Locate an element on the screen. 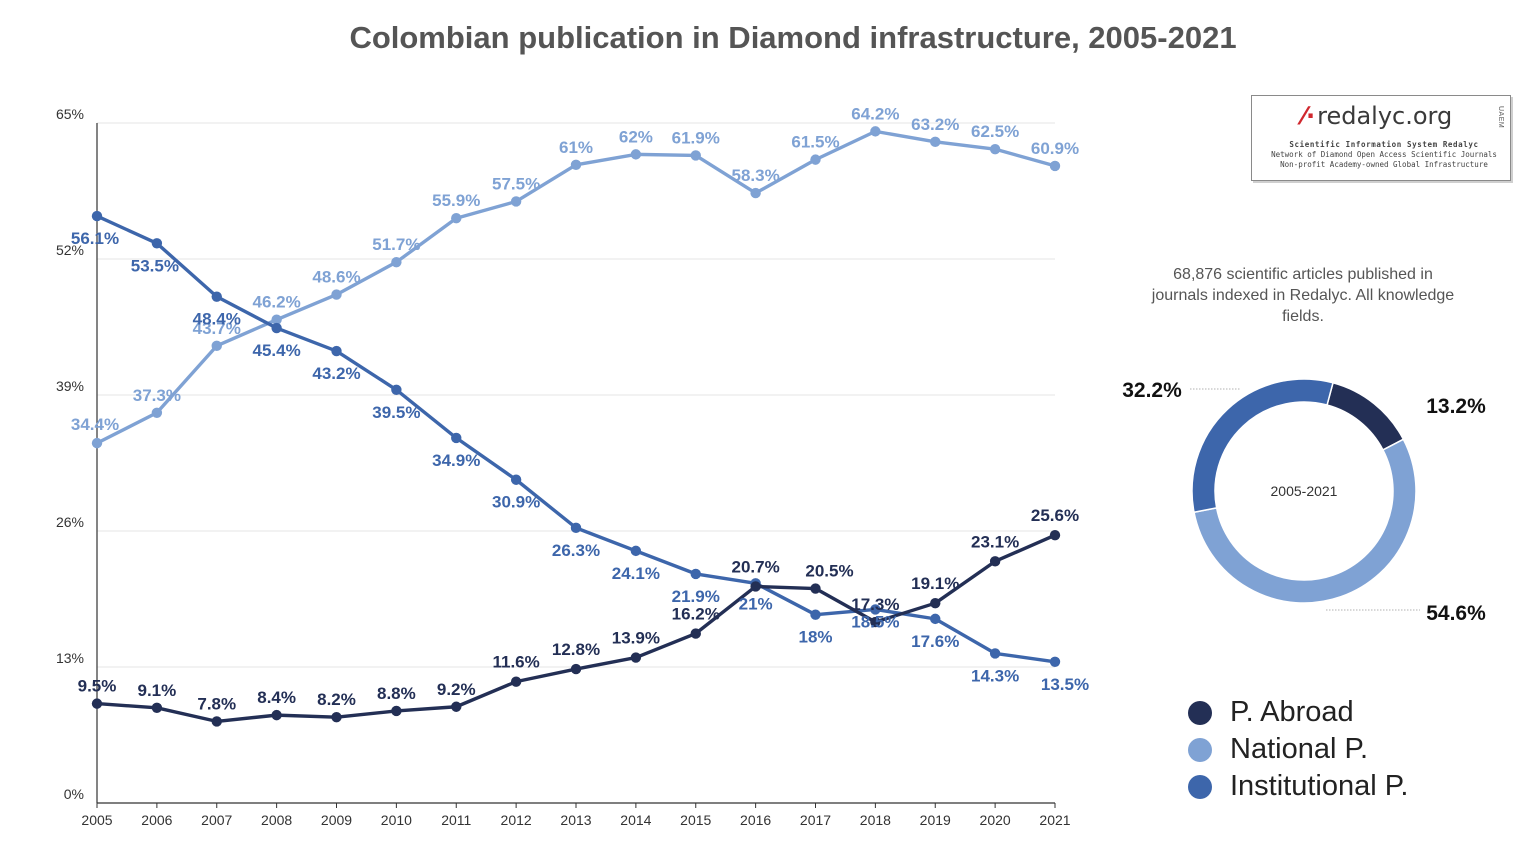 Image resolution: width=1536 pixels, height=864 pixels. x-tick-label: 2009 is located at coordinates (336, 820).